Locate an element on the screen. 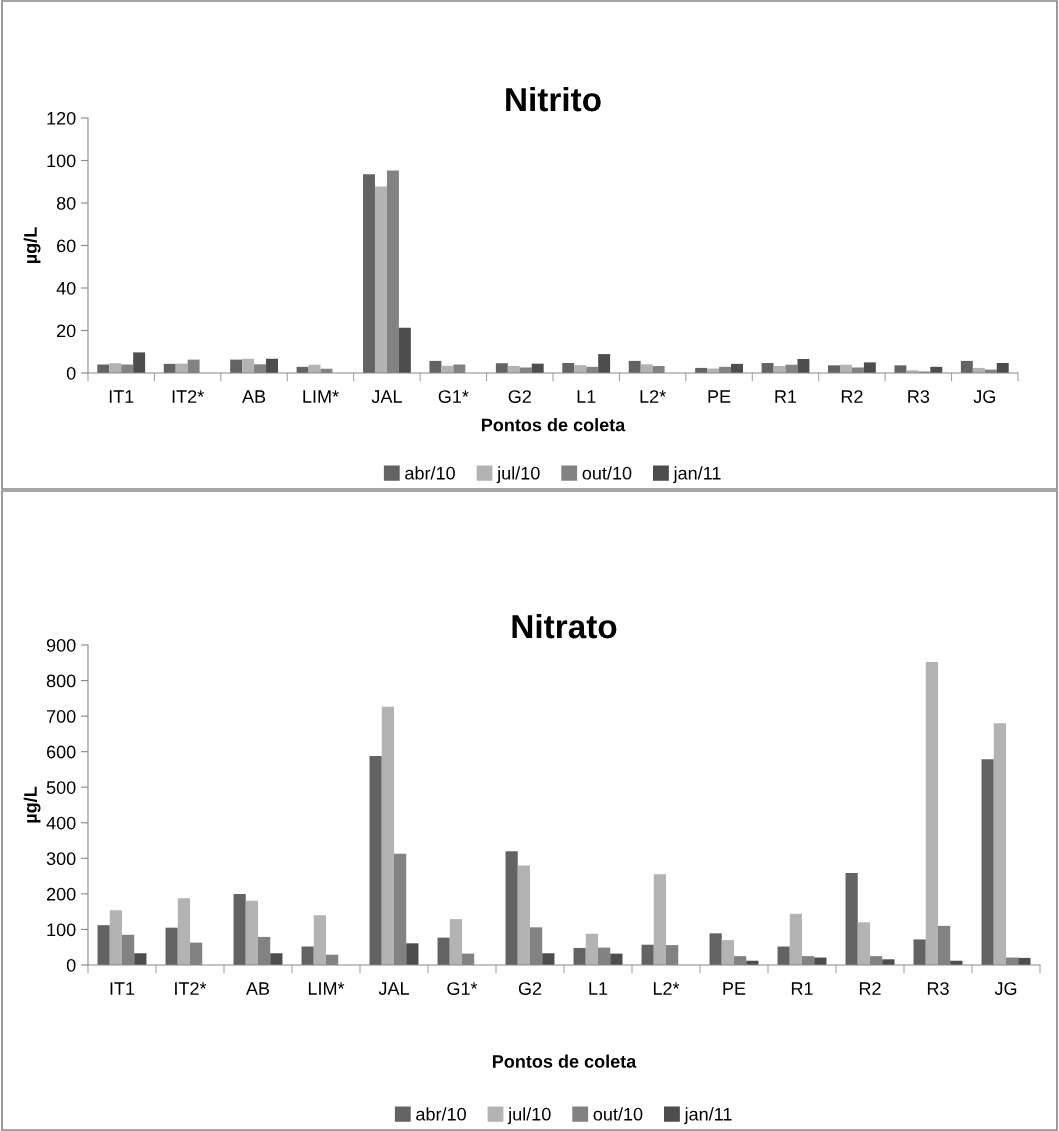 This screenshot has height=1131, width=1059. y-axis-title: µg/L is located at coordinates (32, 245).